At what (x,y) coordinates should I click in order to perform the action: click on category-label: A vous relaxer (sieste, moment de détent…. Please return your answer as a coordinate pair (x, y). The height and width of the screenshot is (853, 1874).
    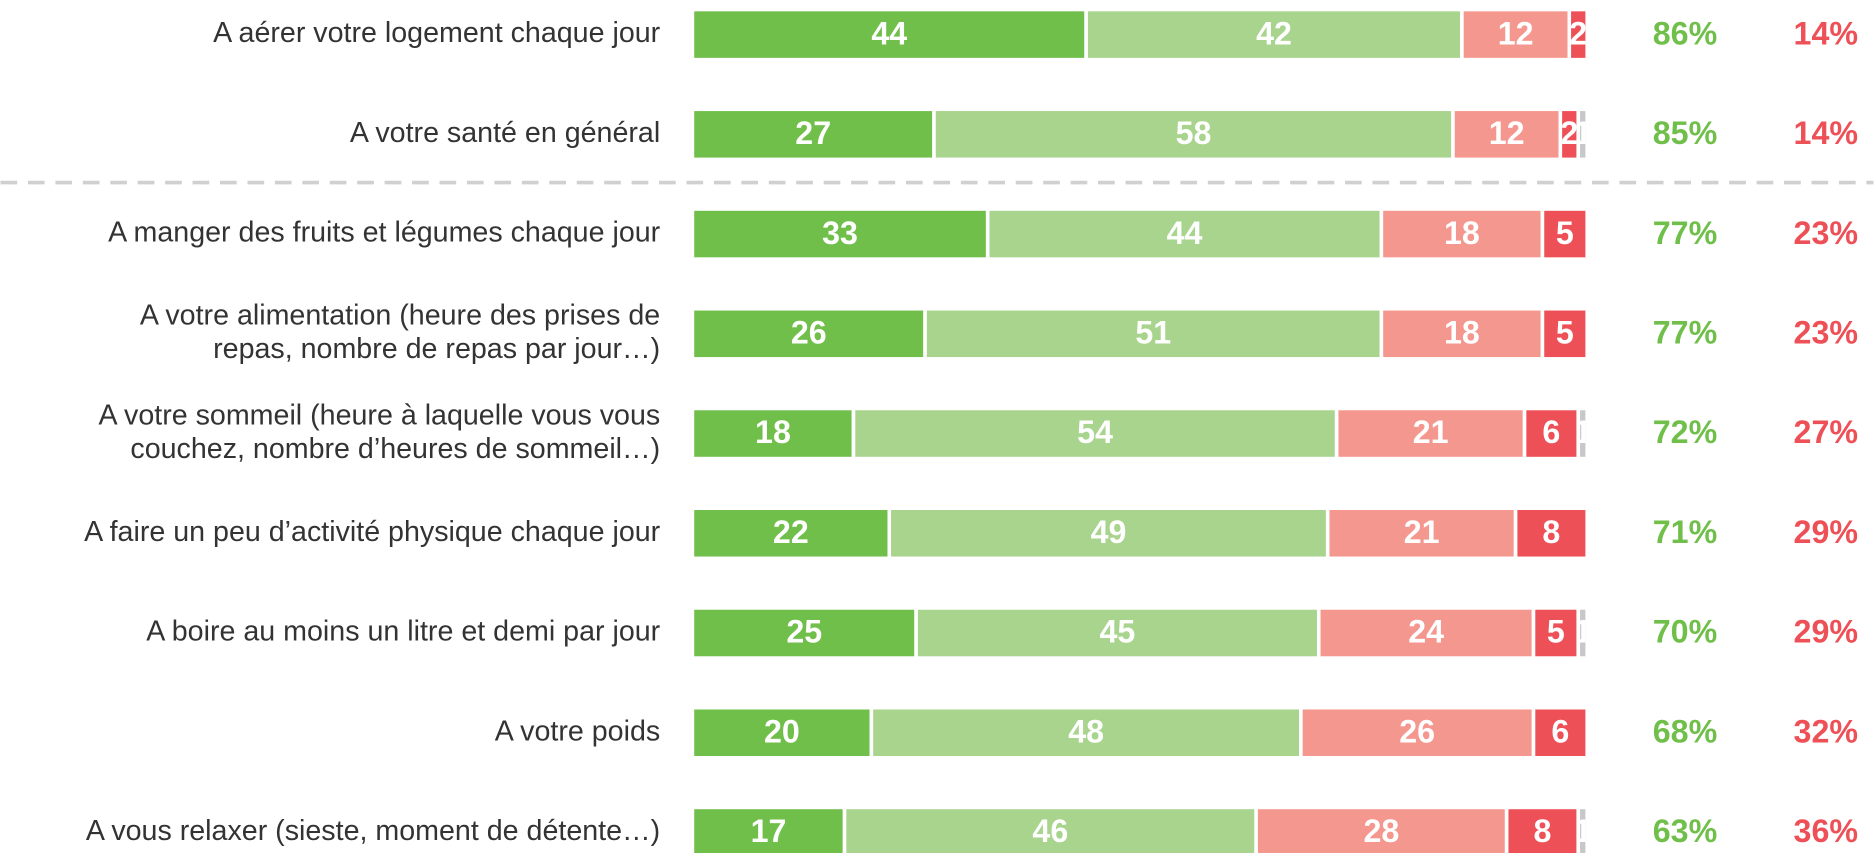
    Looking at the image, I should click on (373, 831).